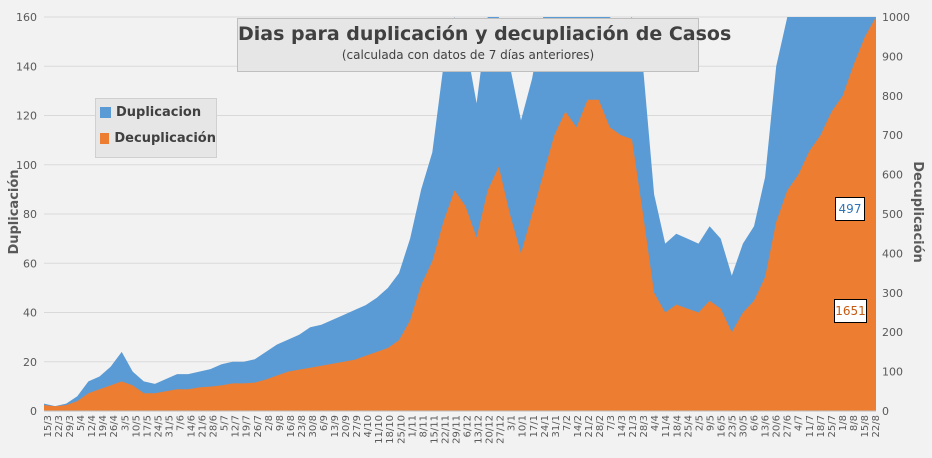 Image resolution: width=932 pixels, height=458 pixels. Describe the element at coordinates (832, 426) in the screenshot. I see `x-tick-label: 25/7` at that location.